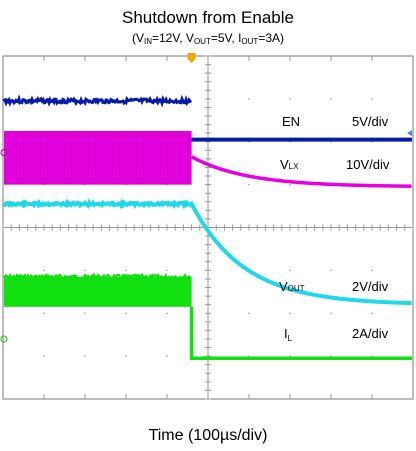 The width and height of the screenshot is (416, 451). What do you see at coordinates (291, 121) in the screenshot?
I see `channel-label-en: EN` at bounding box center [291, 121].